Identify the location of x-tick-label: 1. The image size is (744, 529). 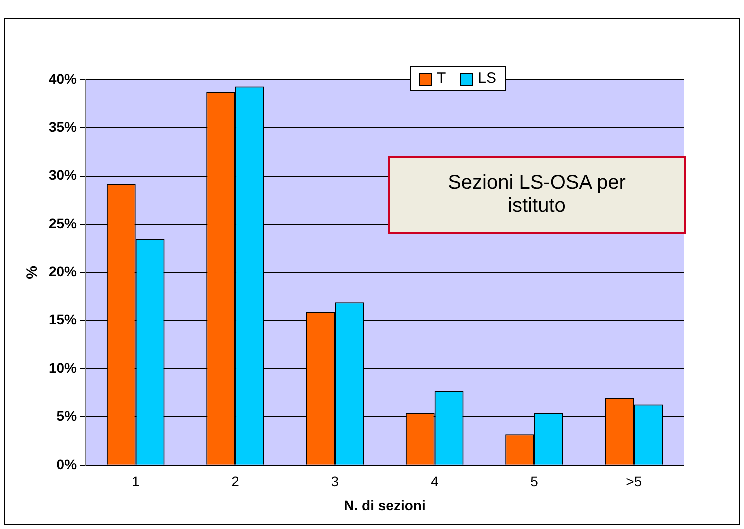
(136, 482).